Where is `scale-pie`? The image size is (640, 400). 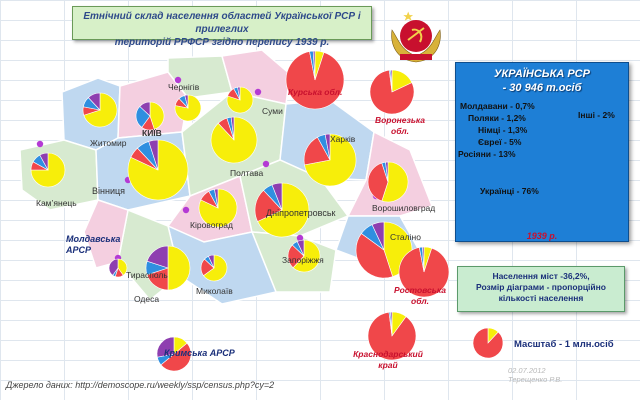 scale-pie is located at coordinates (488, 343).